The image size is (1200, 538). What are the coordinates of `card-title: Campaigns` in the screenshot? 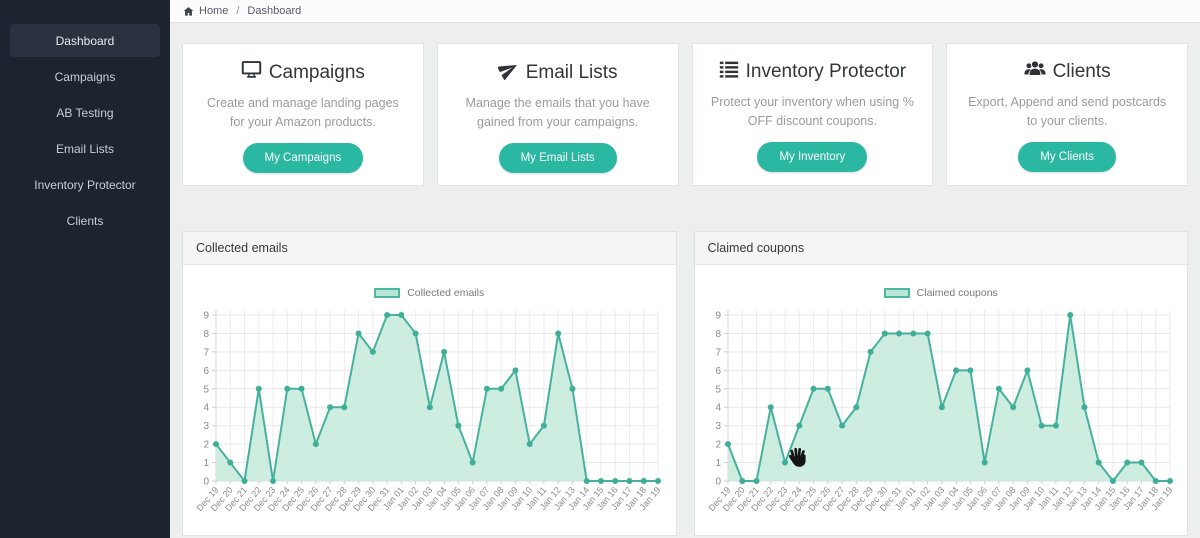 It's located at (303, 72).